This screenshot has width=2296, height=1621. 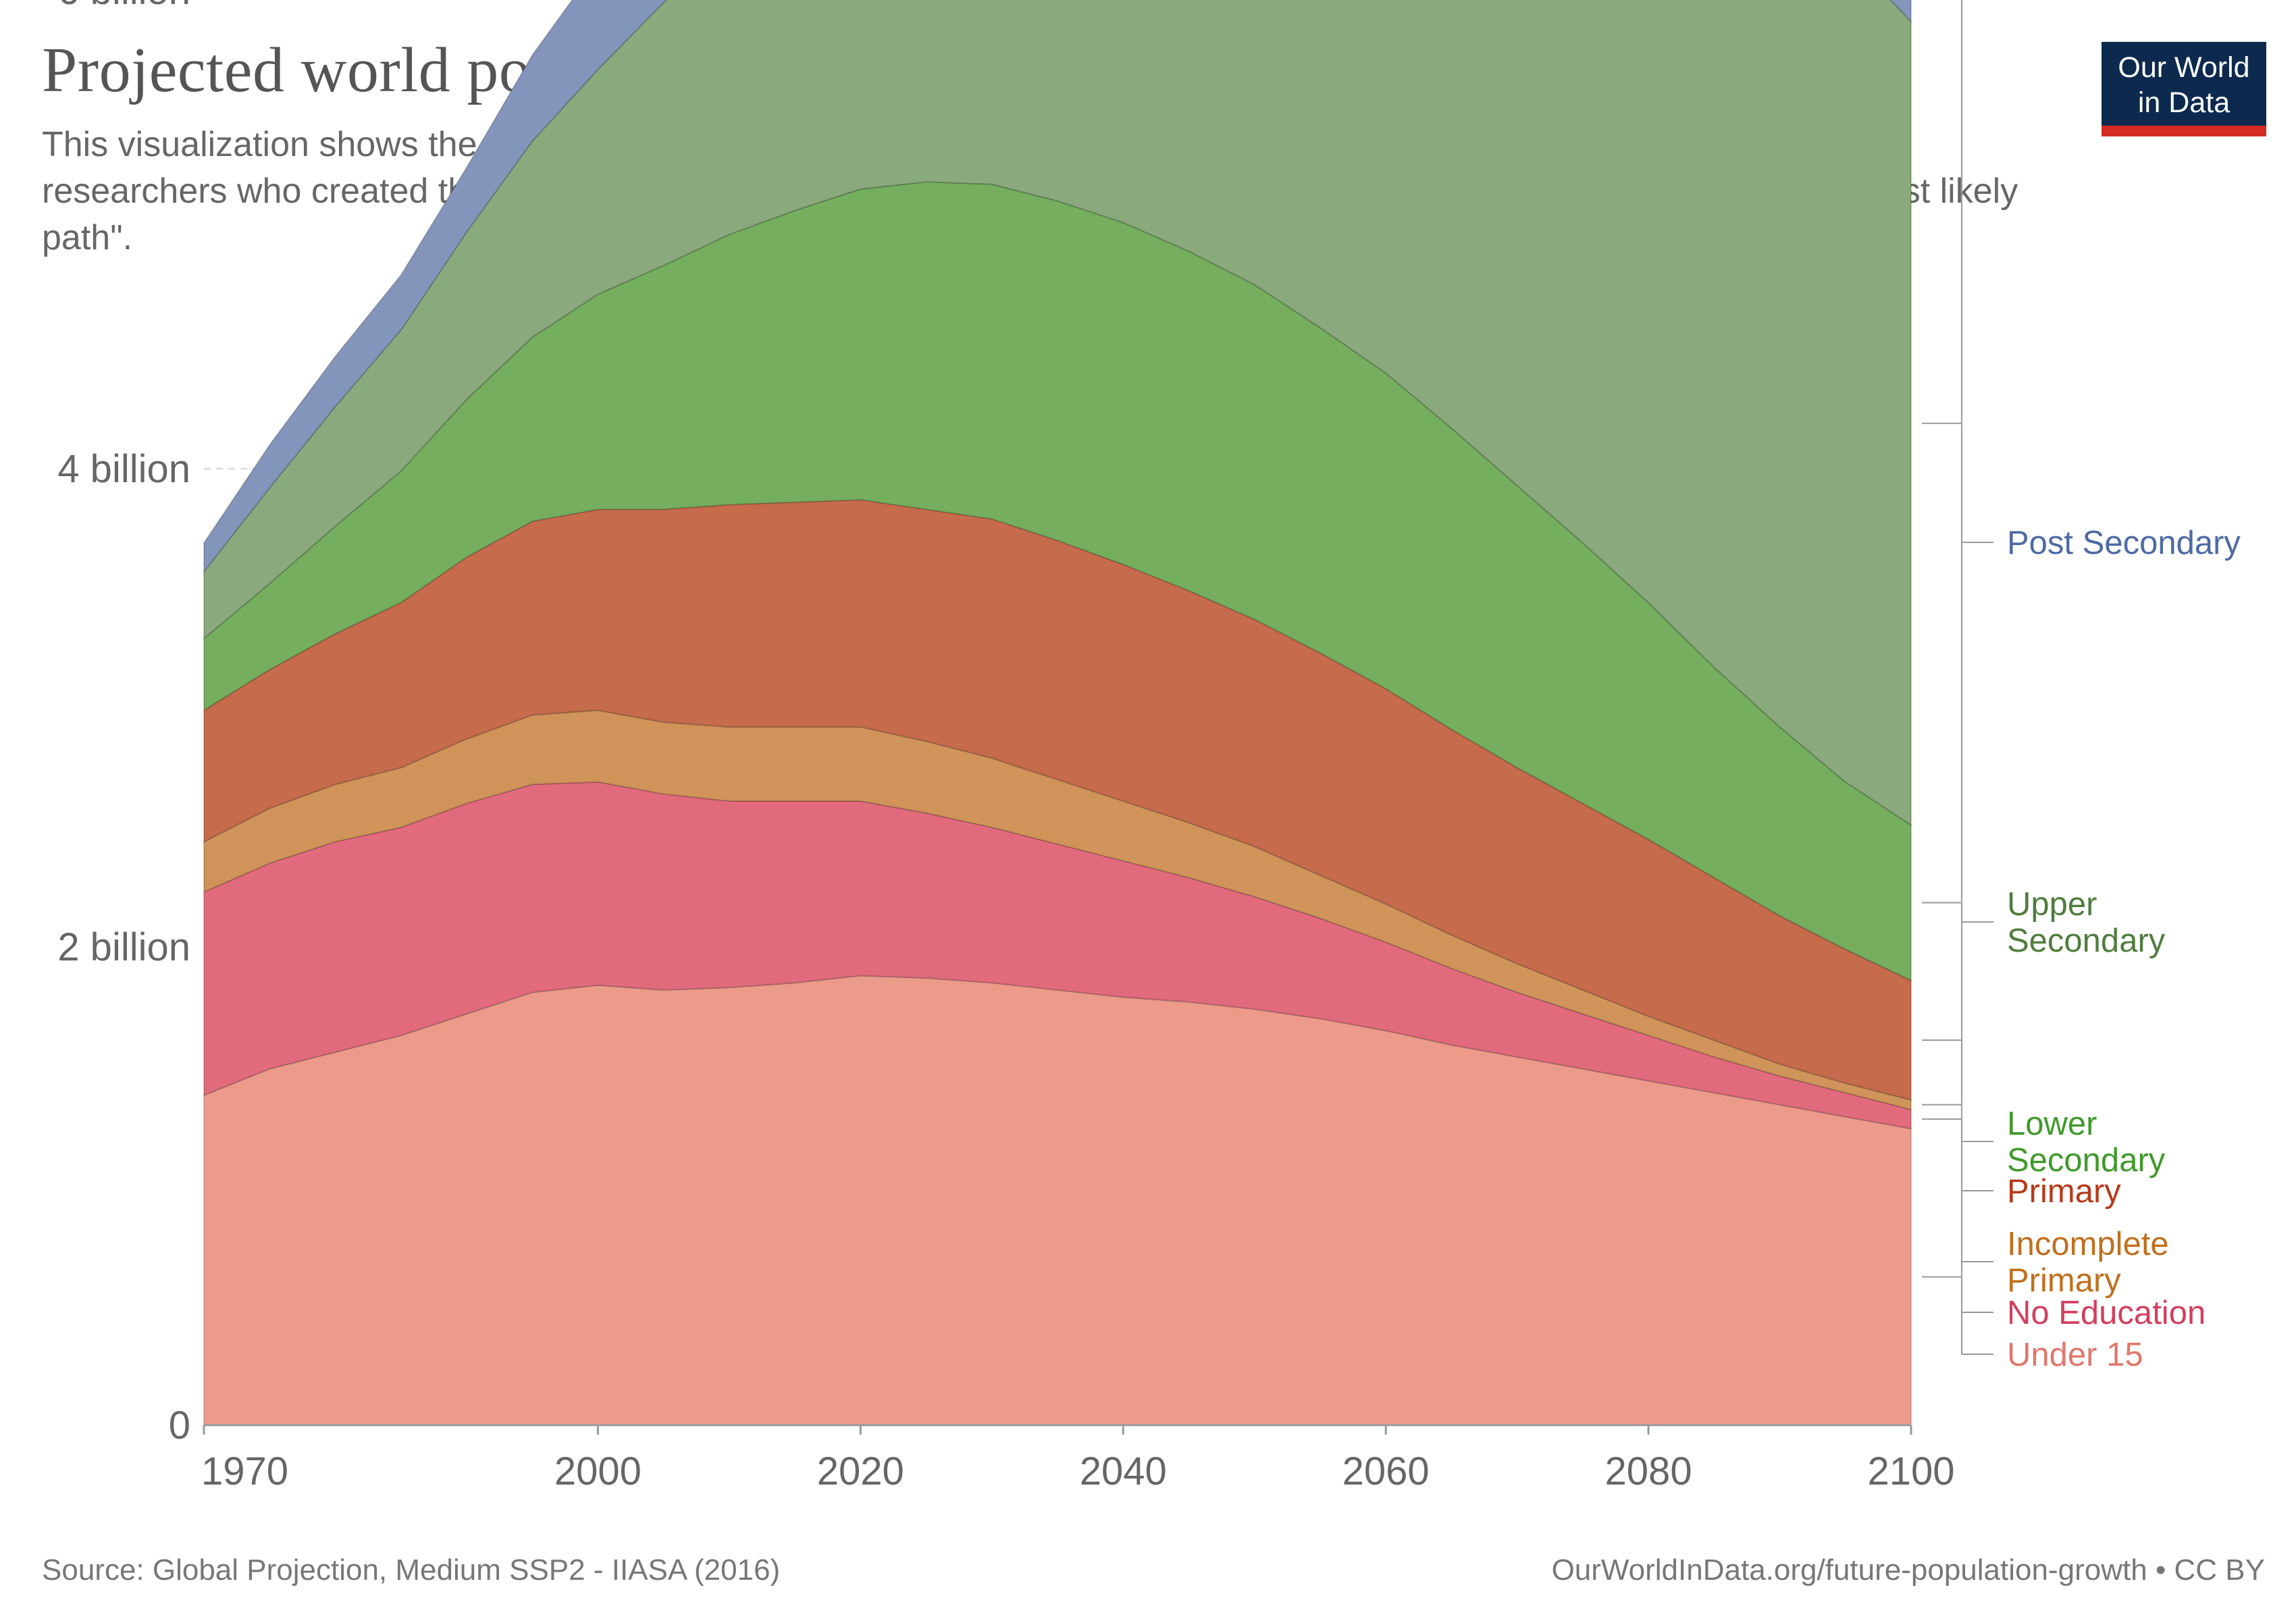 I want to click on series-label-incomplete-primary: Primary, so click(x=2064, y=1280).